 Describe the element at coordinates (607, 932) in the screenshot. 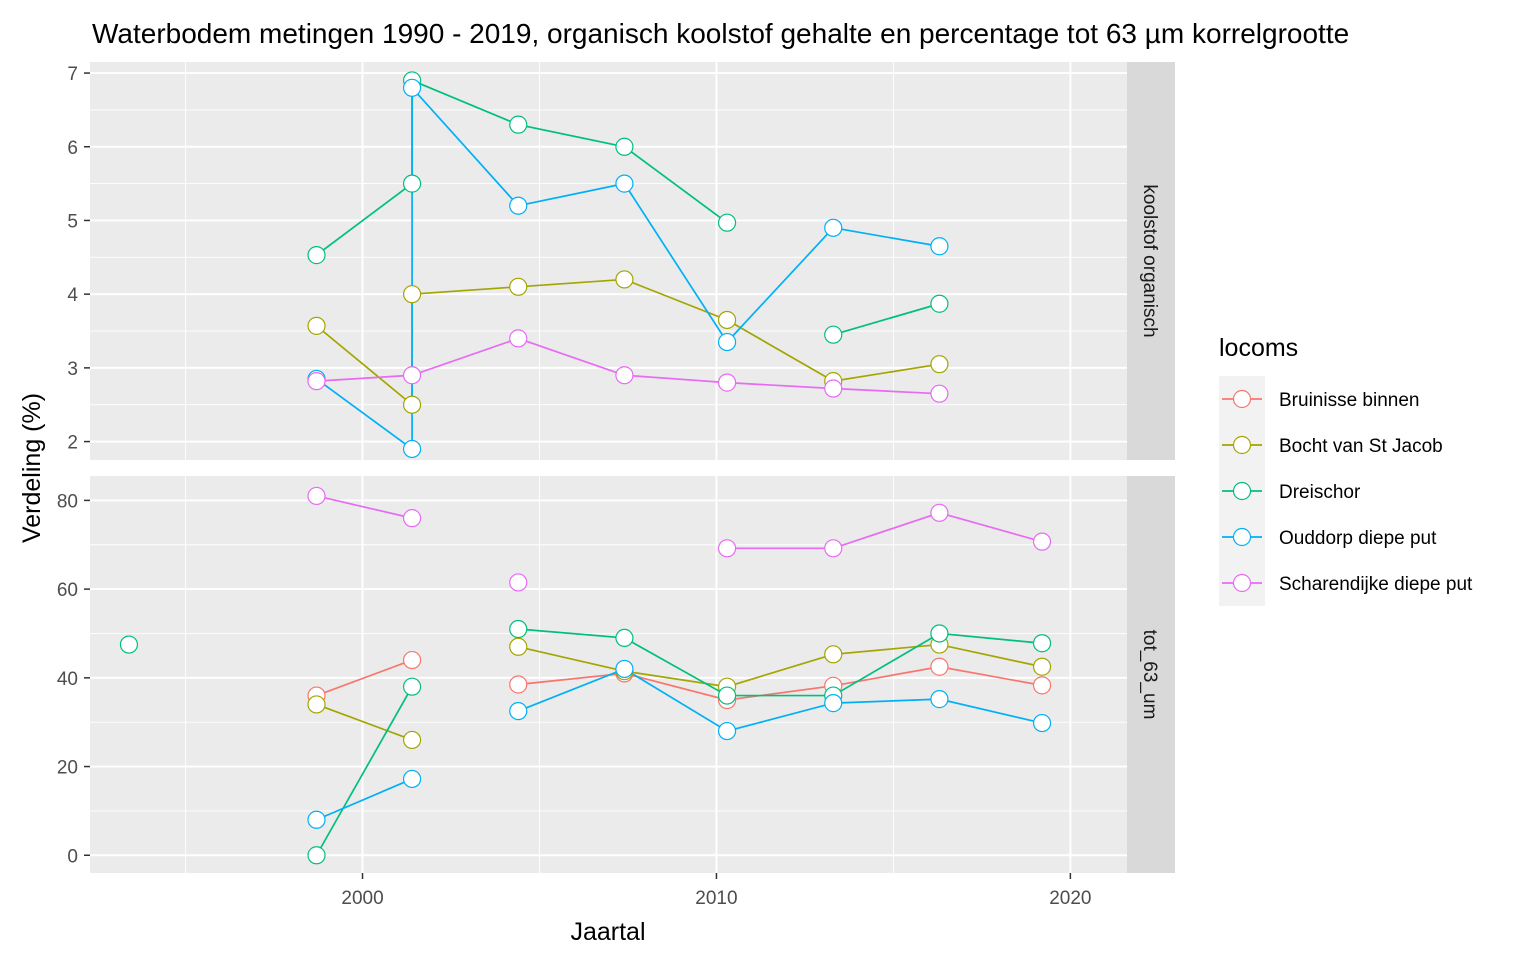

I see `x-axis-title: Jaartal` at that location.